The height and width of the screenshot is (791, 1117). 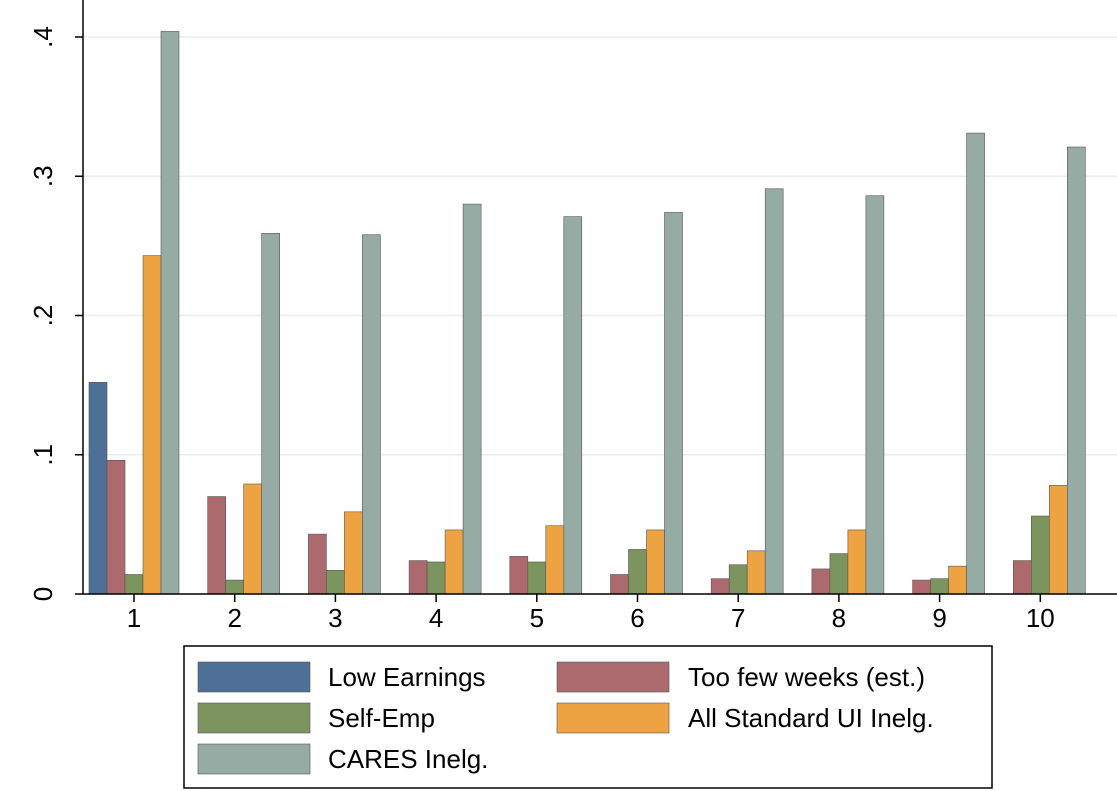 I want to click on legend-label: Too few weeks (est.), so click(x=806, y=677).